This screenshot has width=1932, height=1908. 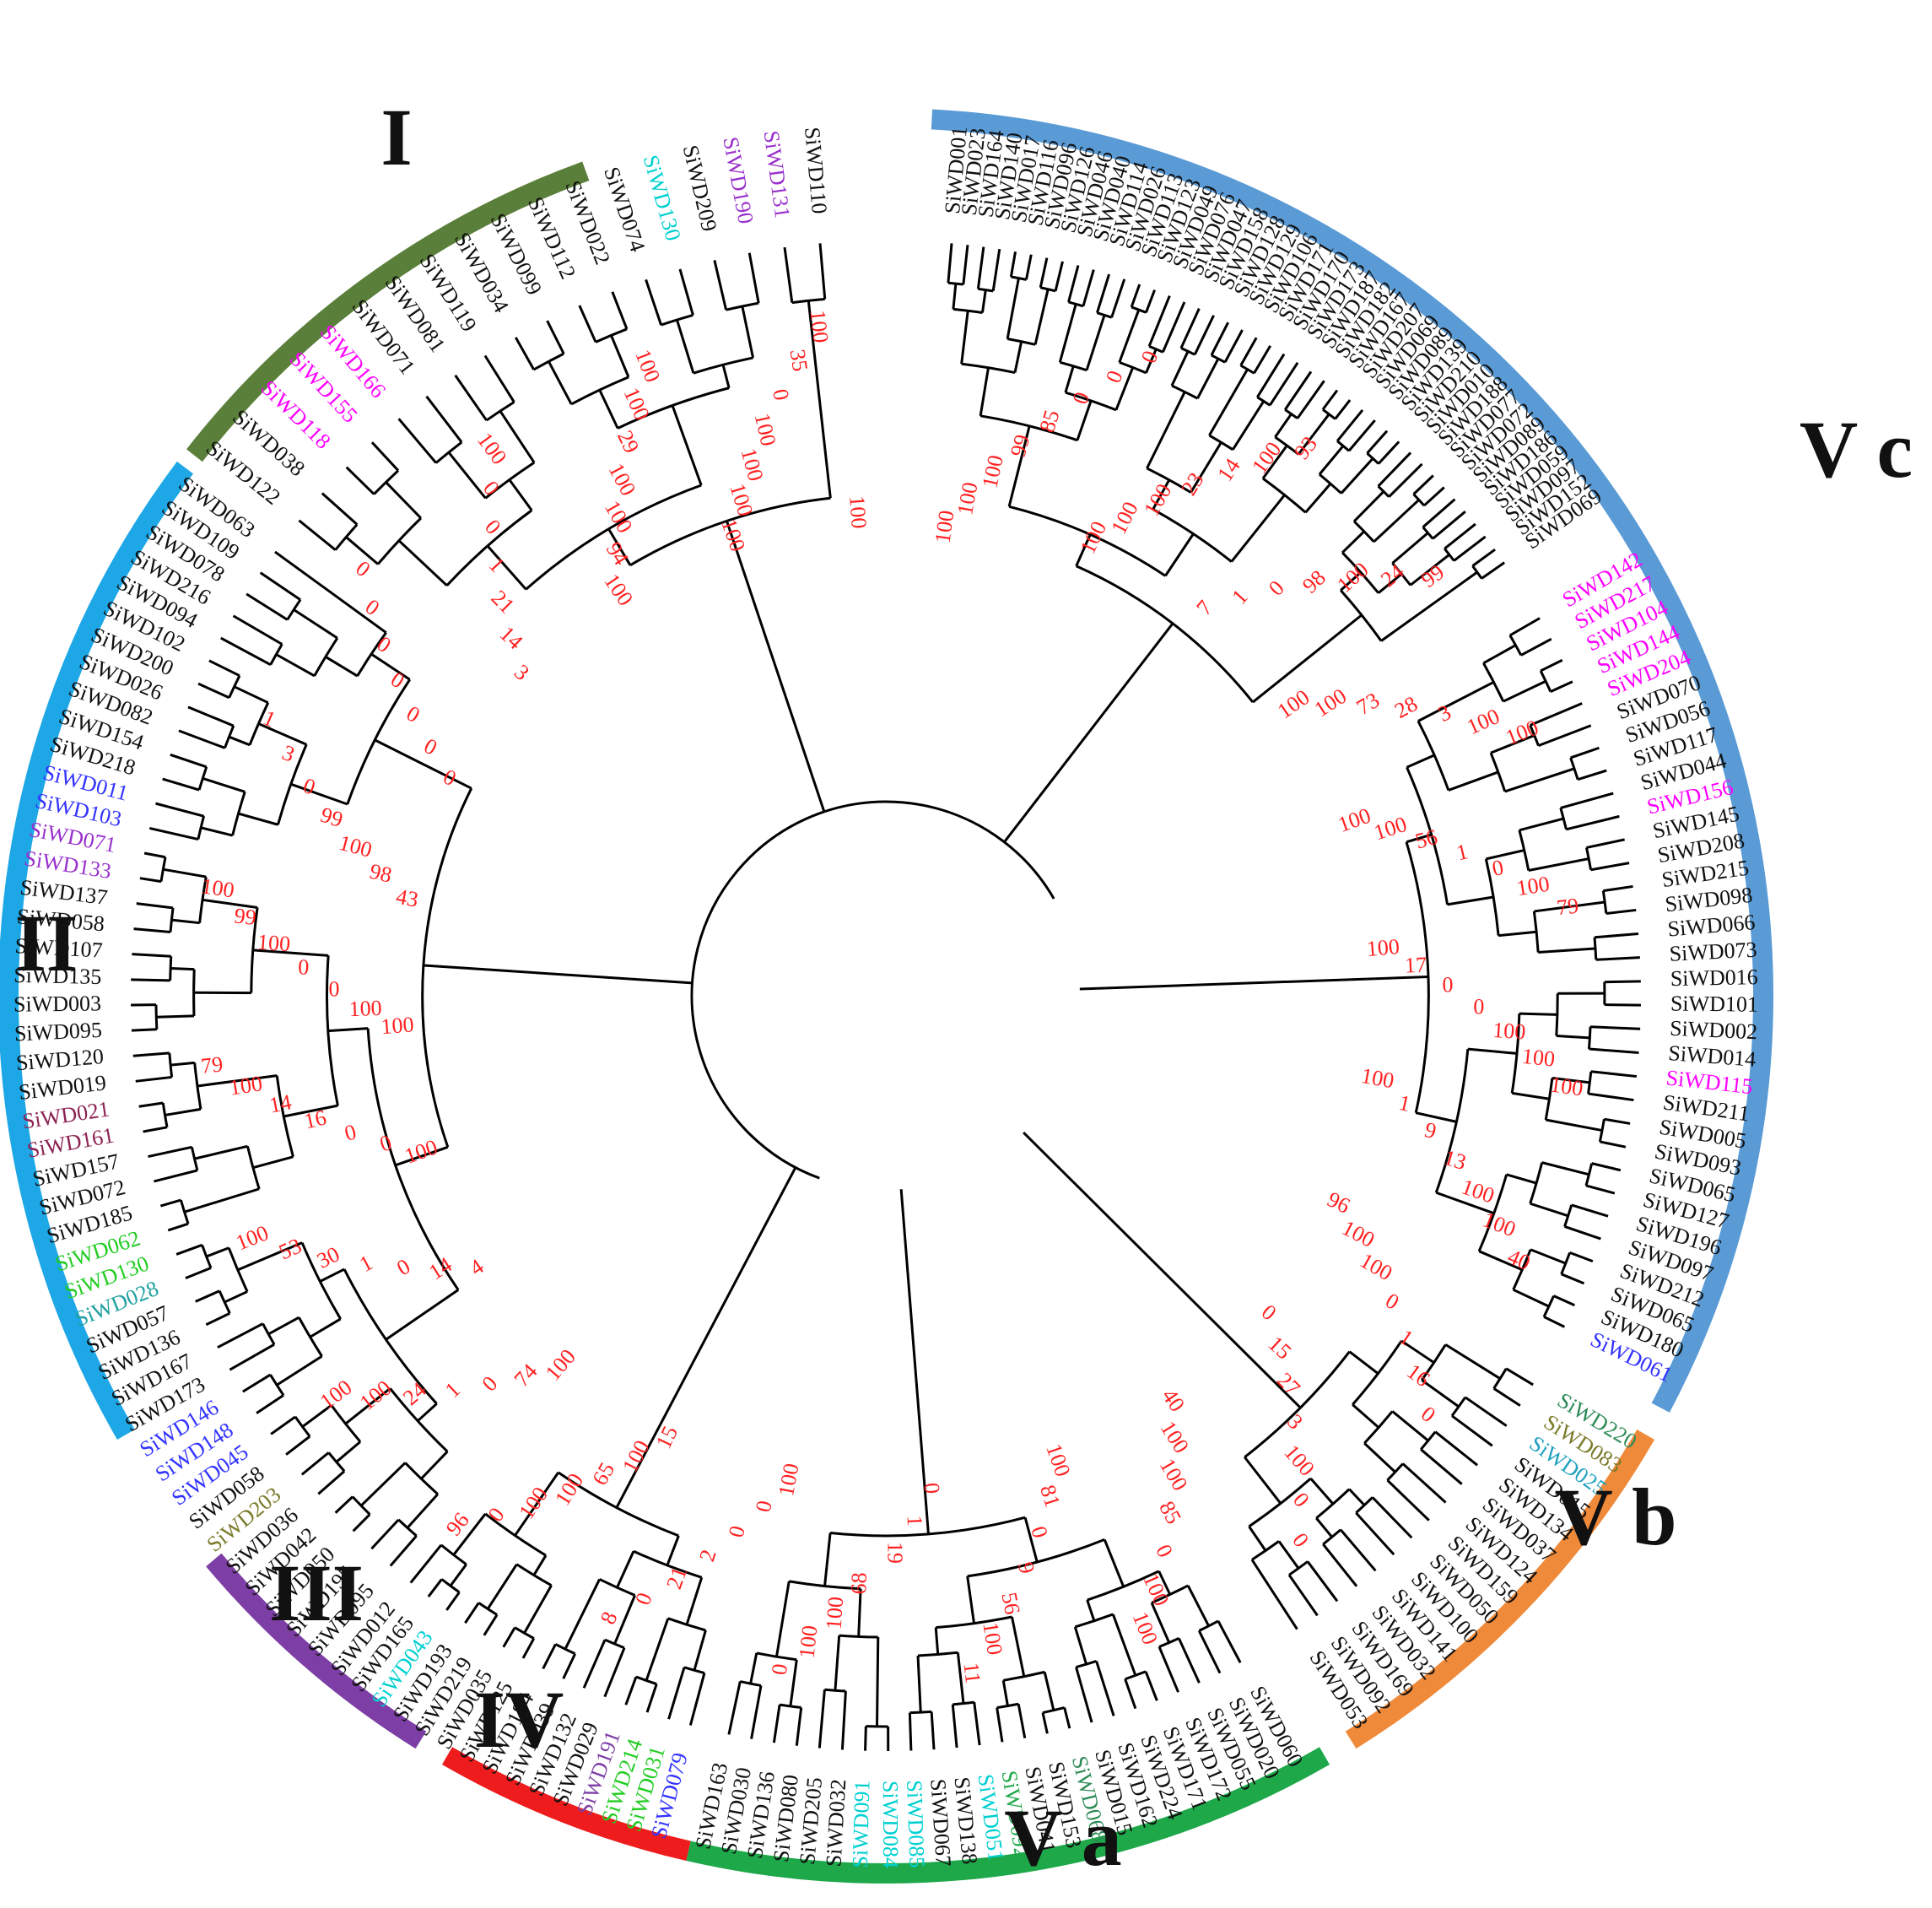 What do you see at coordinates (700, 188) in the screenshot?
I see `leaf-label: SiWD209` at bounding box center [700, 188].